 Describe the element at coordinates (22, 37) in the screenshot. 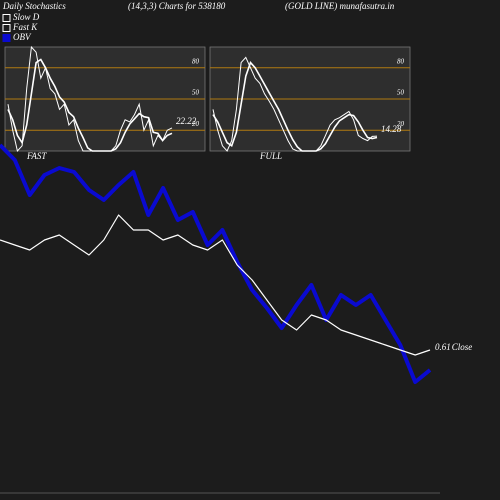

I see `legend-label: OBV` at that location.